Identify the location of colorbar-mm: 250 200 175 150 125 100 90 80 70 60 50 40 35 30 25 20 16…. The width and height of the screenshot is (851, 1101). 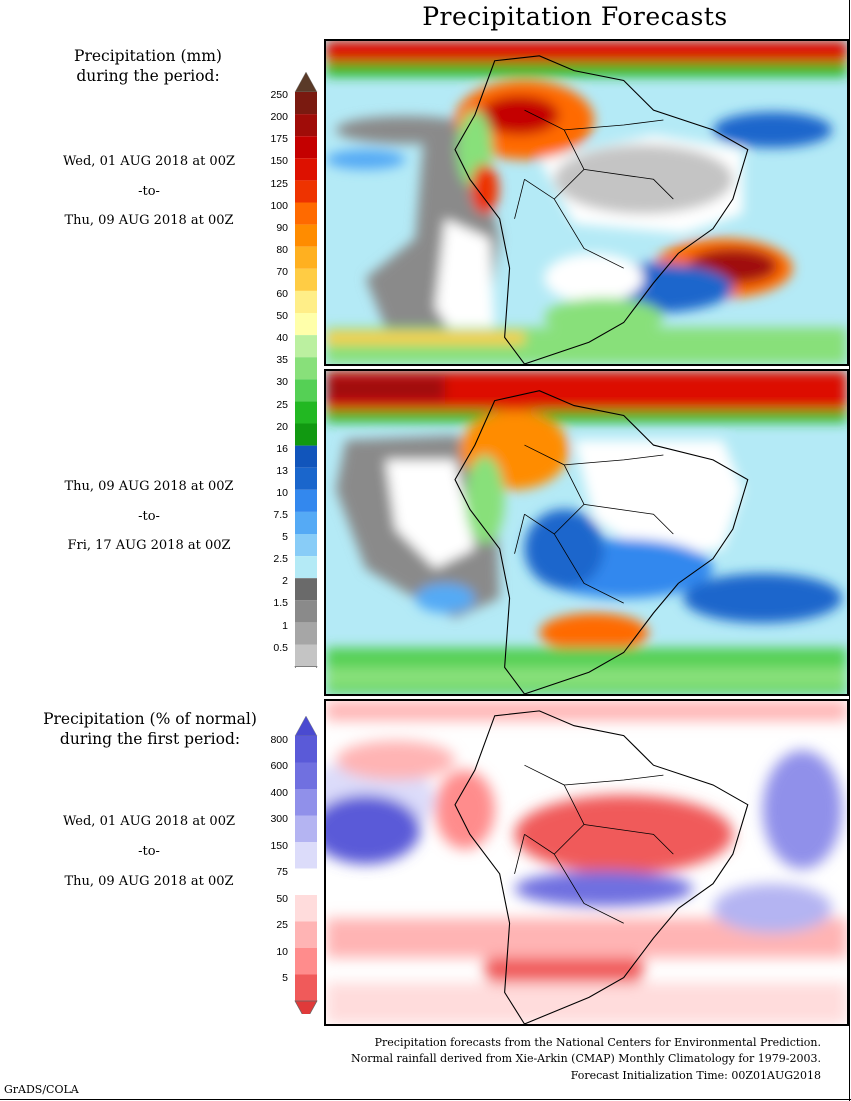
(290, 370).